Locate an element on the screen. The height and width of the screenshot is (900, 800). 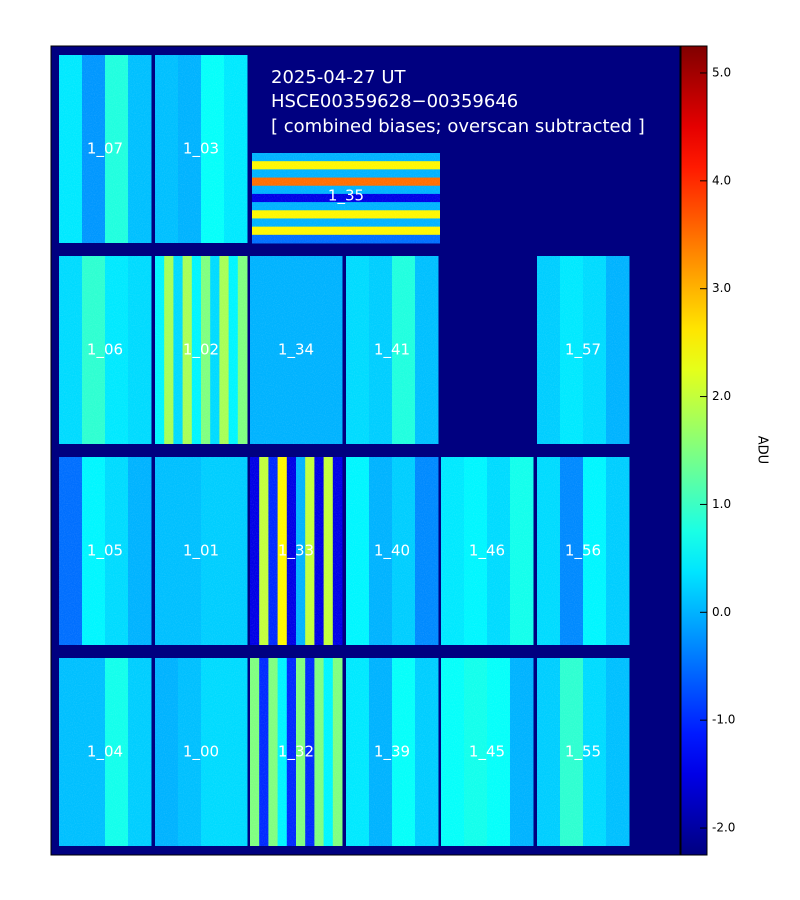
chip-1-35: 1_35 is located at coordinates (346, 198).